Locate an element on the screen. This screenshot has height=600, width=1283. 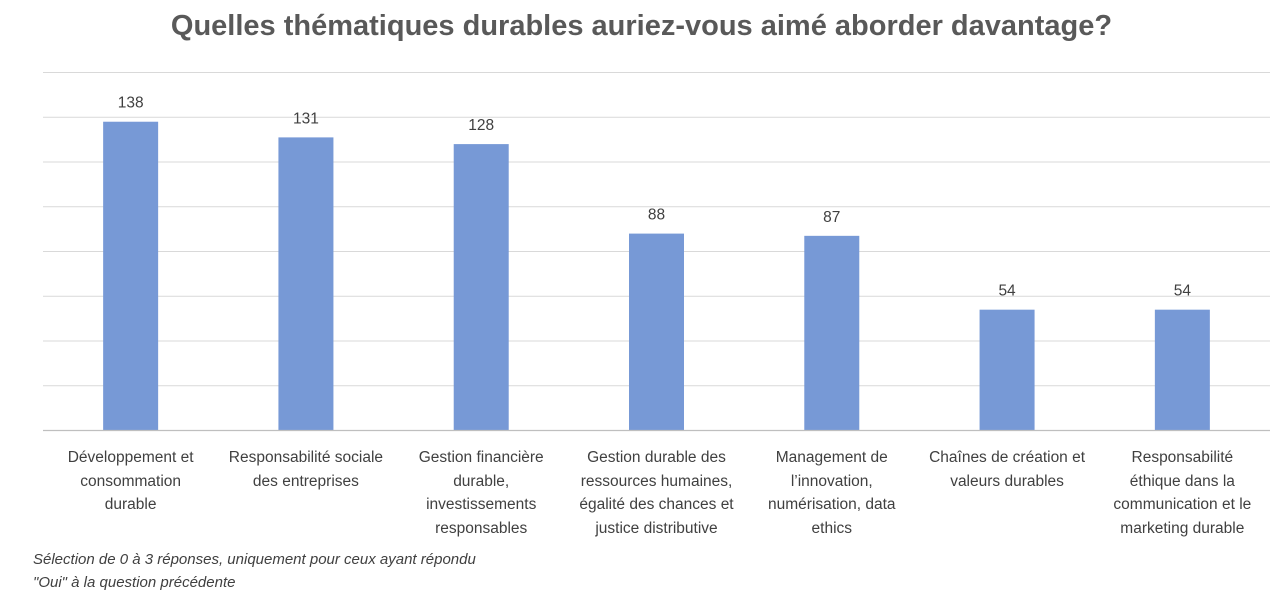
x-tick-label-line: durable, is located at coordinates (481, 481).